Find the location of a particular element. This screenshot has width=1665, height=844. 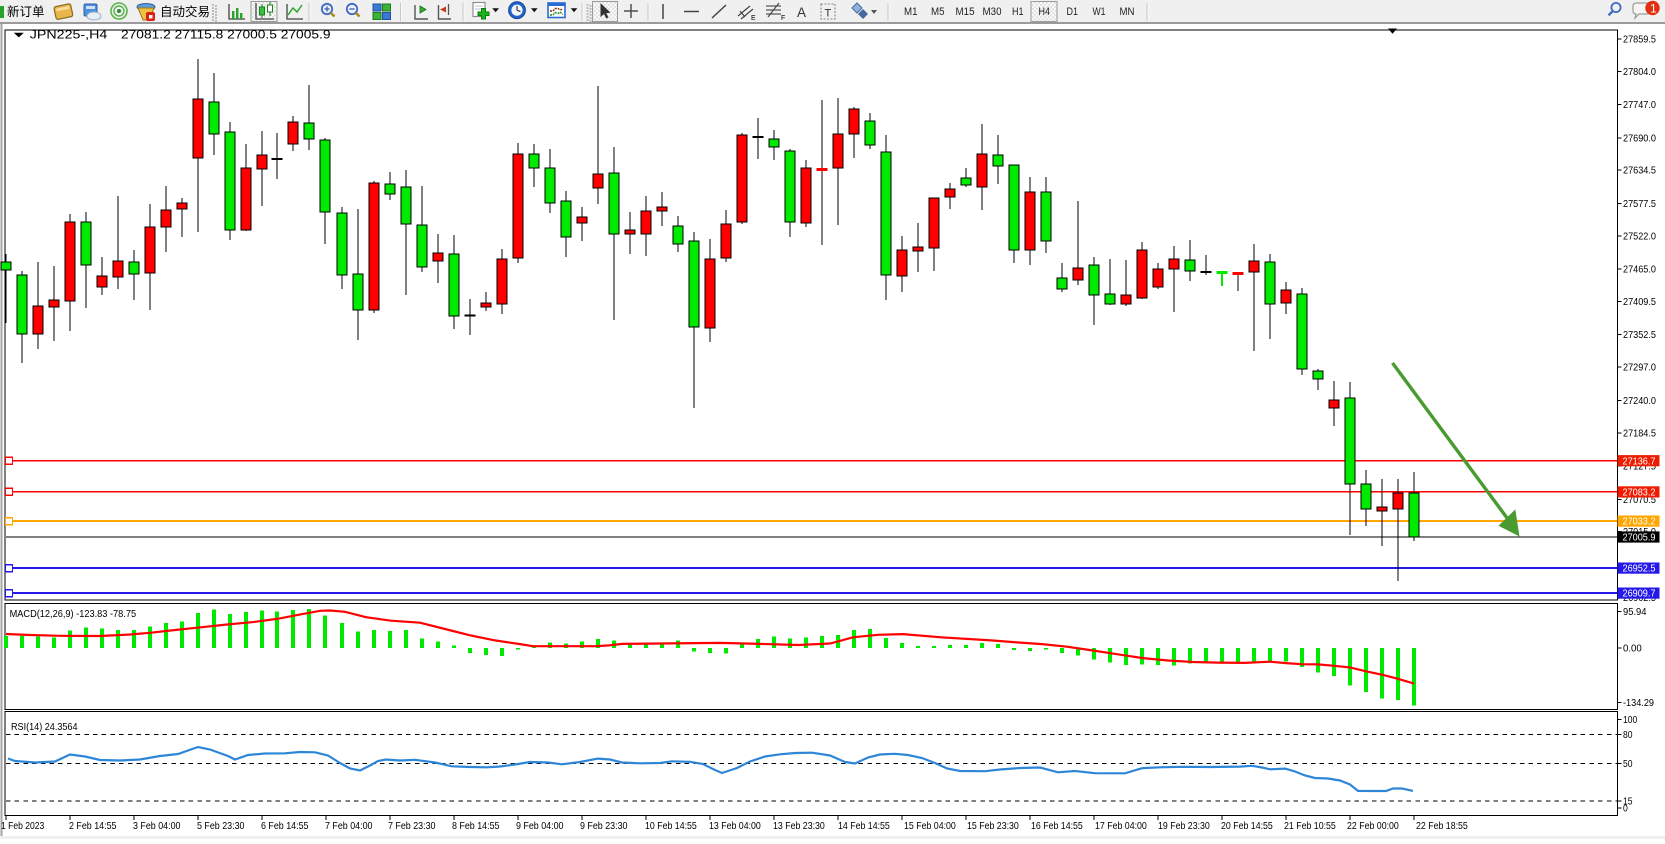

svg-text: 13 Feb 04:00 is located at coordinates (735, 826).